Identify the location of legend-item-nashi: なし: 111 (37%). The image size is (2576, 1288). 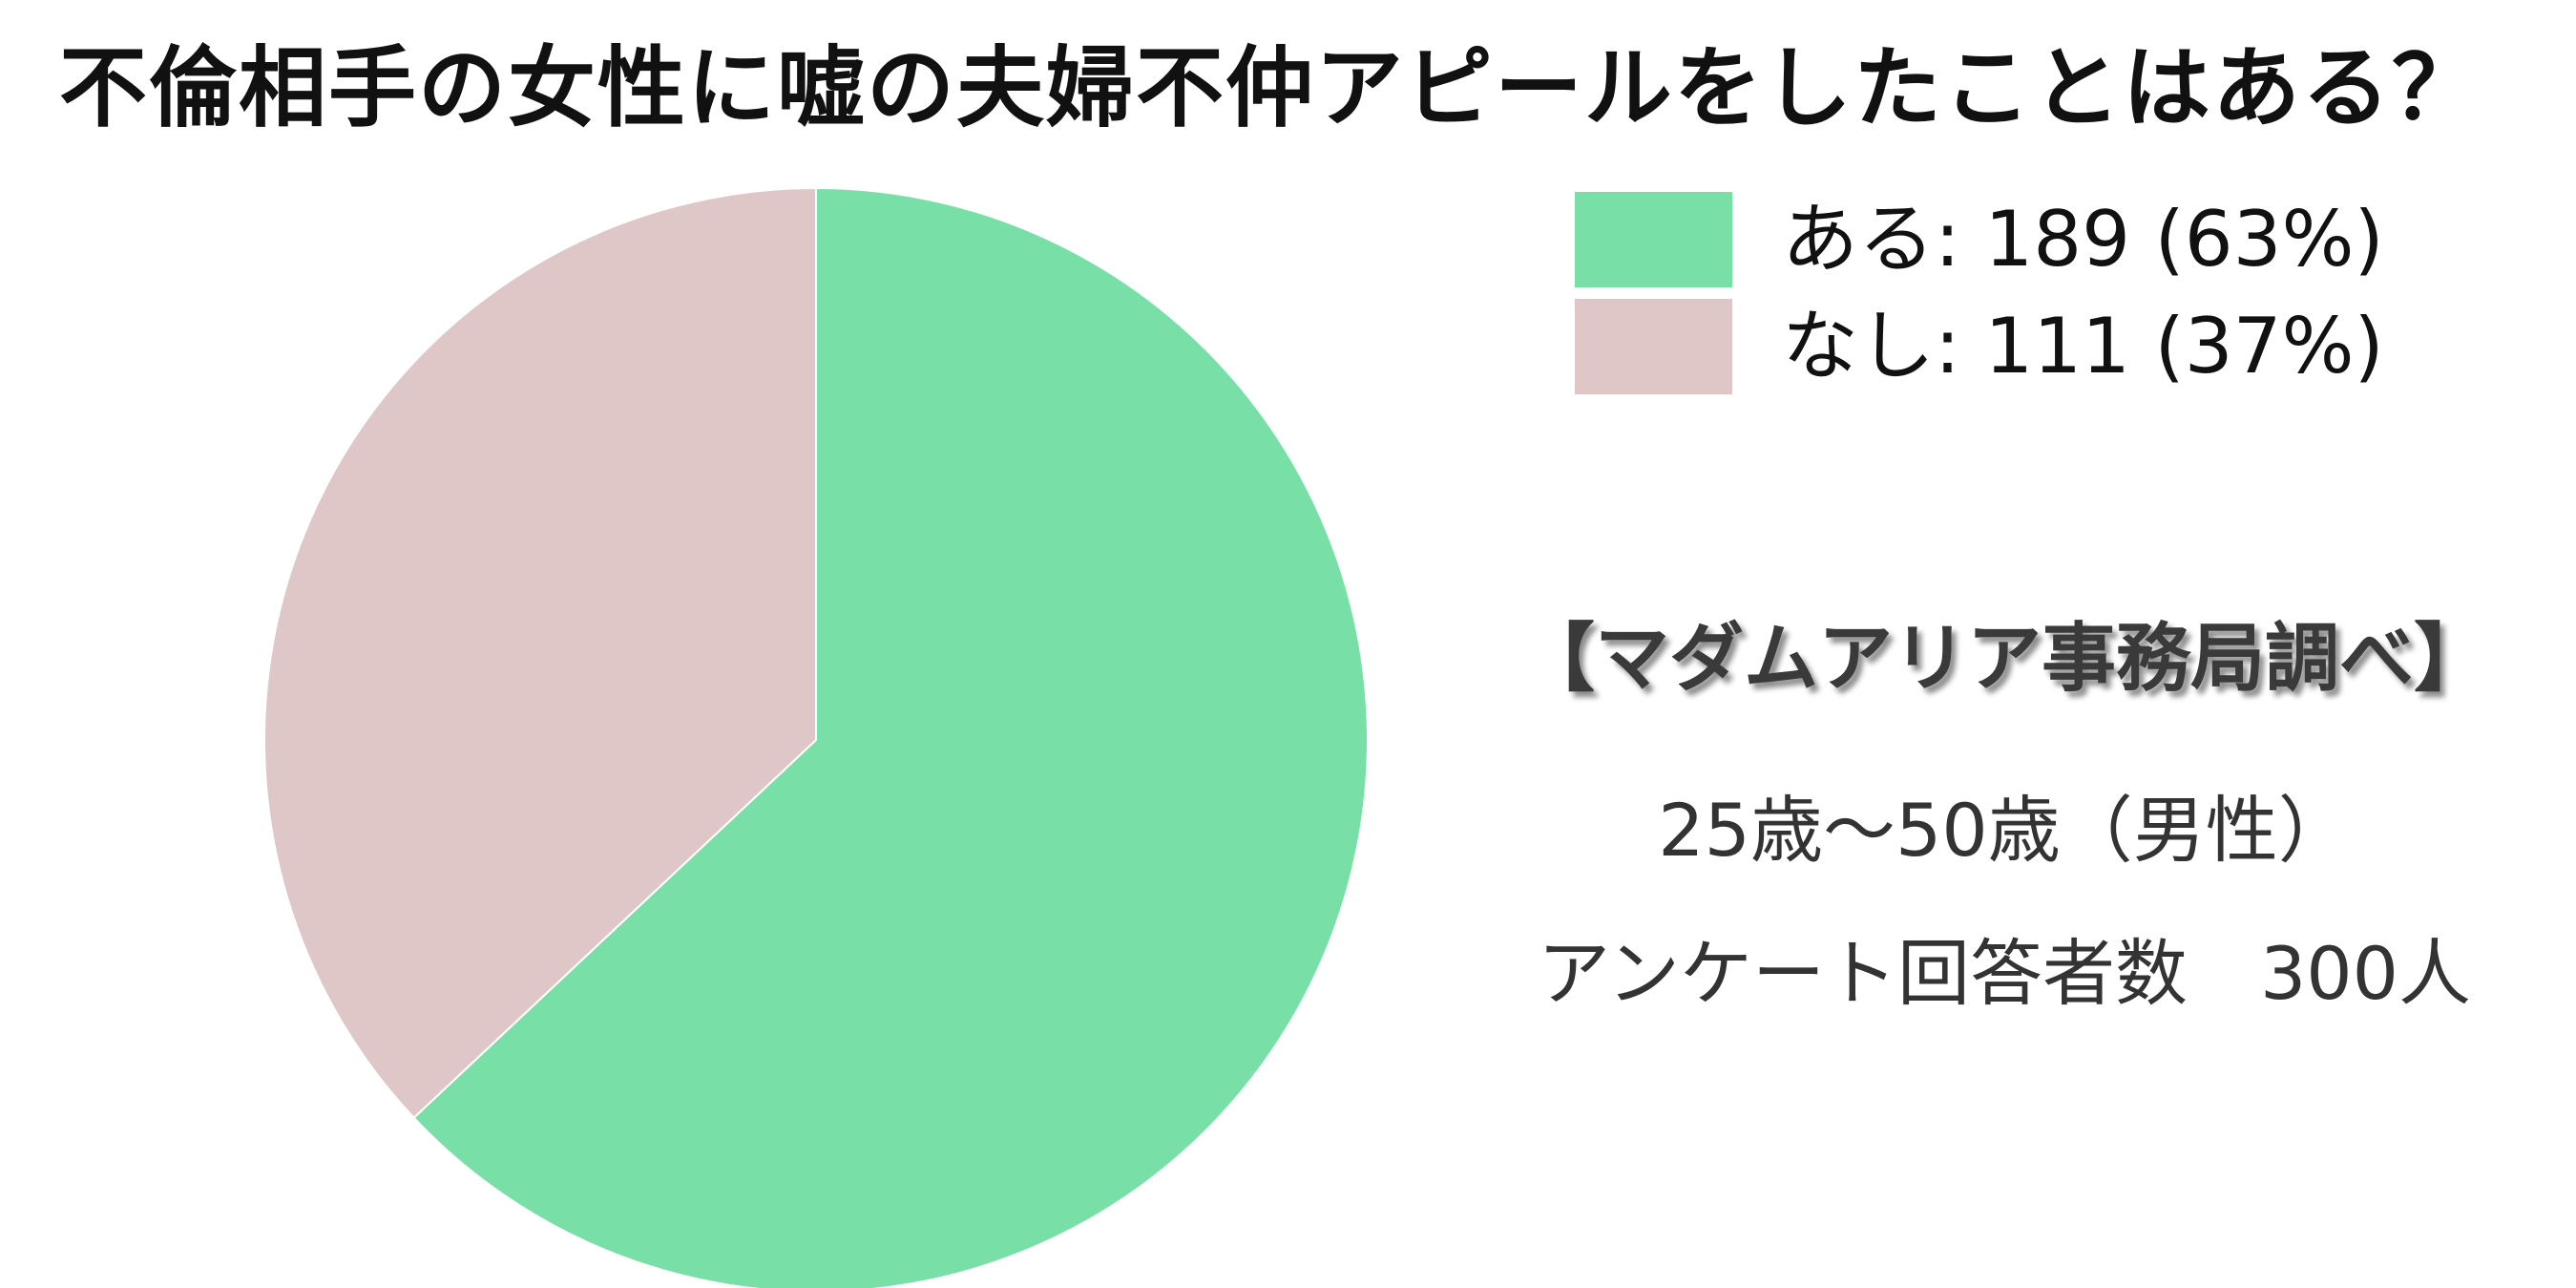
(1979, 346).